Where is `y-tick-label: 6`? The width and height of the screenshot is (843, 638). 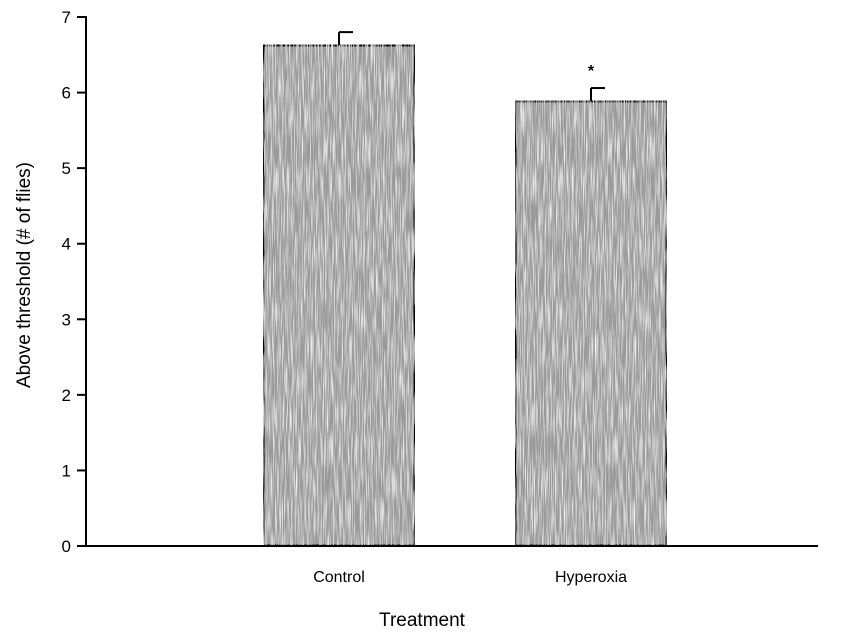 y-tick-label: 6 is located at coordinates (66, 93).